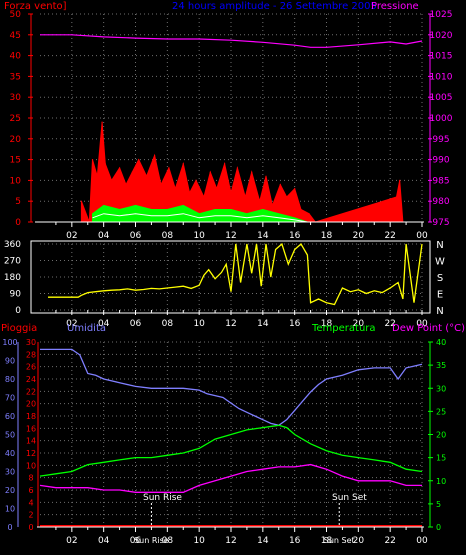  What do you see at coordinates (31, 367) in the screenshot?
I see `y-rain-tick-label: 26` at bounding box center [31, 367].